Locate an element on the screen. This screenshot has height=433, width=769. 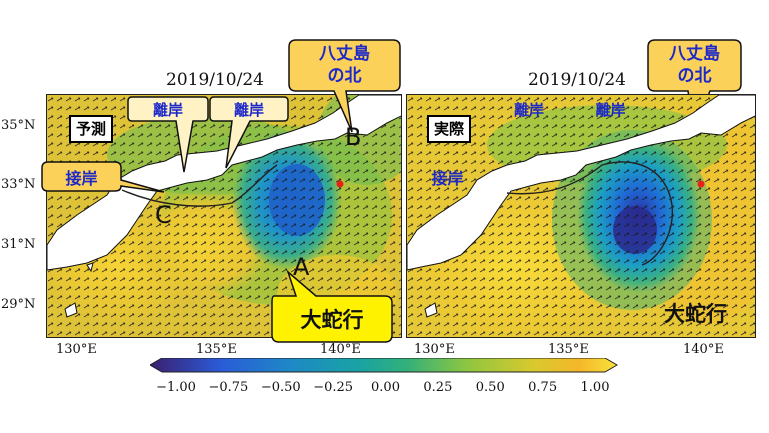
left-hachijo-line1: 八丈島 is located at coordinates (344, 54).